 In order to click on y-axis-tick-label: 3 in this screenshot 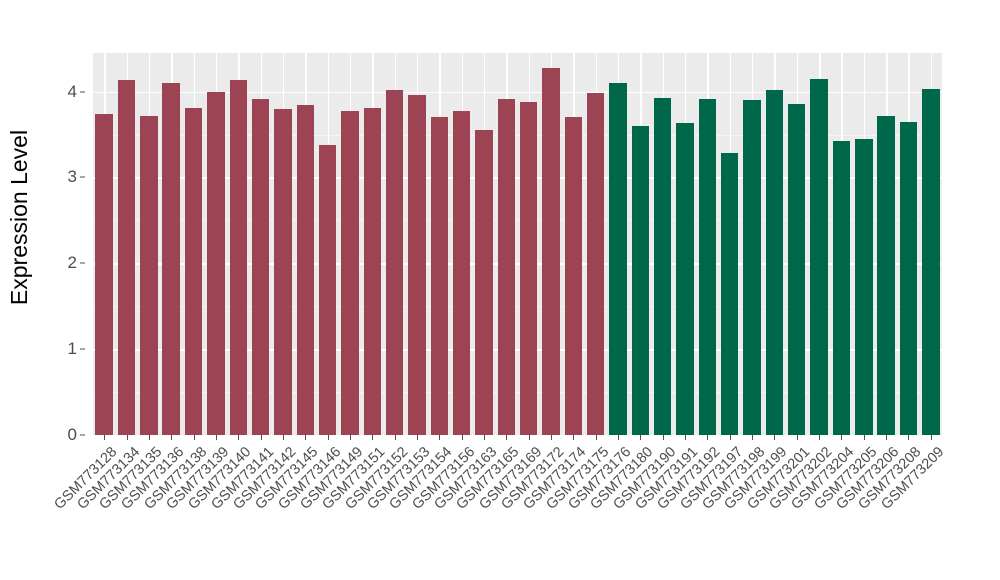, I will do `click(72, 177)`.